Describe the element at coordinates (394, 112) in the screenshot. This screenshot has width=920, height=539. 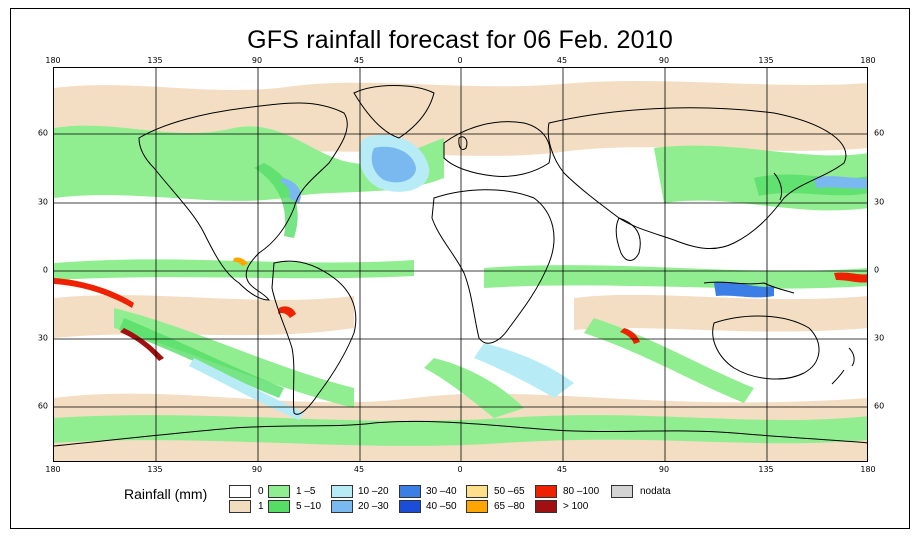
I see `greenland-outline` at that location.